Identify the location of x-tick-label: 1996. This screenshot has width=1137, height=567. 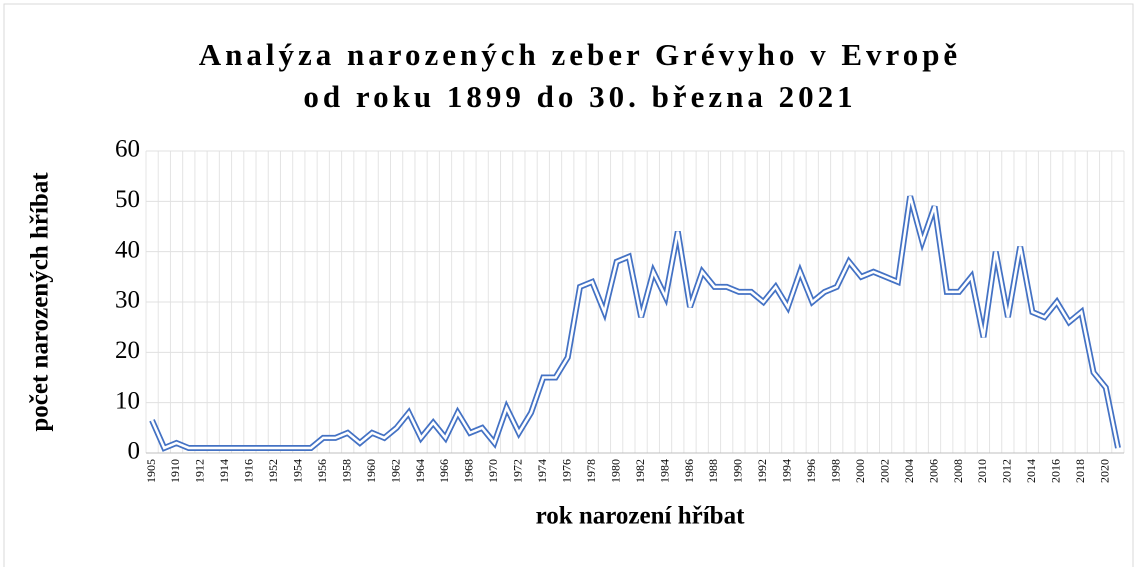
(811, 471).